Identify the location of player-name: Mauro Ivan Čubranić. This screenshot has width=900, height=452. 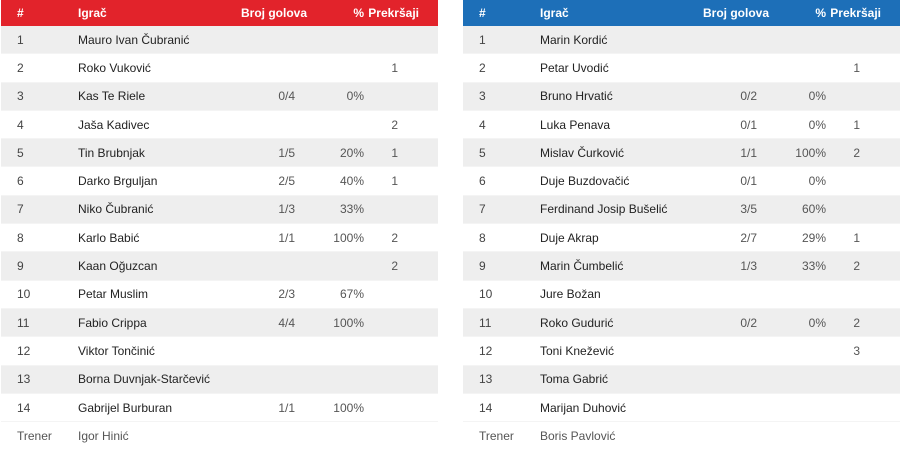
(134, 39).